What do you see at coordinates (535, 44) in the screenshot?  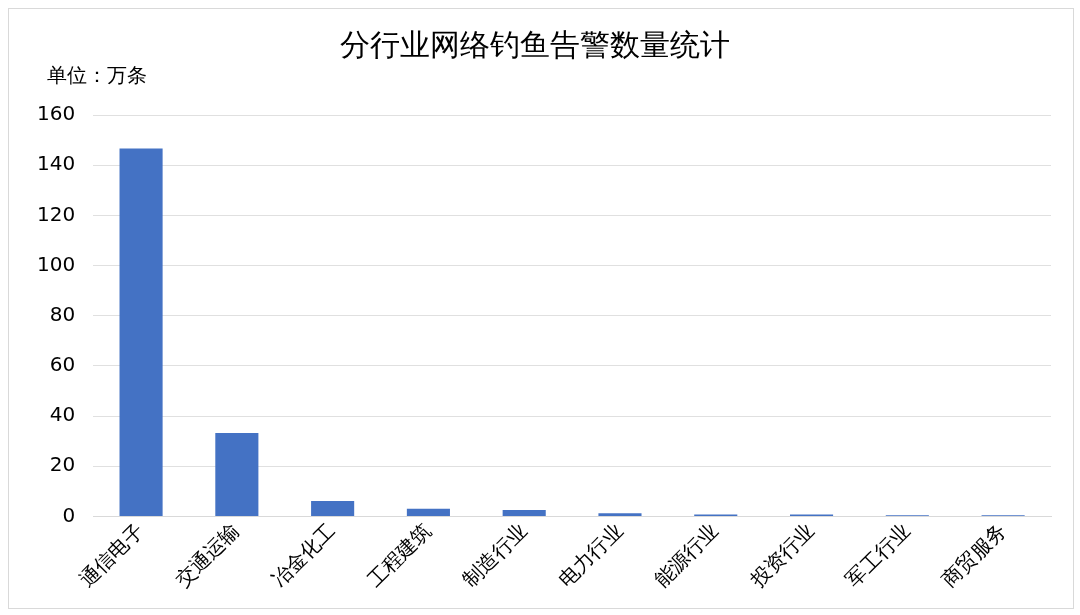 I see `chart-title: 分行业网络钓鱼告警数量统计` at bounding box center [535, 44].